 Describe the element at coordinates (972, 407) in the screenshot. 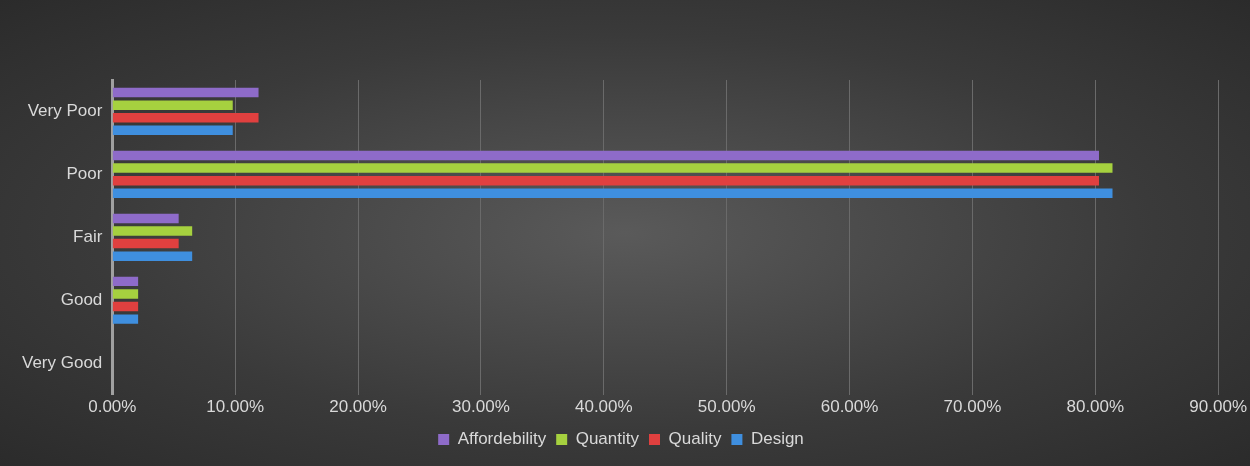

I see `x-tick-label: 70.00%` at that location.